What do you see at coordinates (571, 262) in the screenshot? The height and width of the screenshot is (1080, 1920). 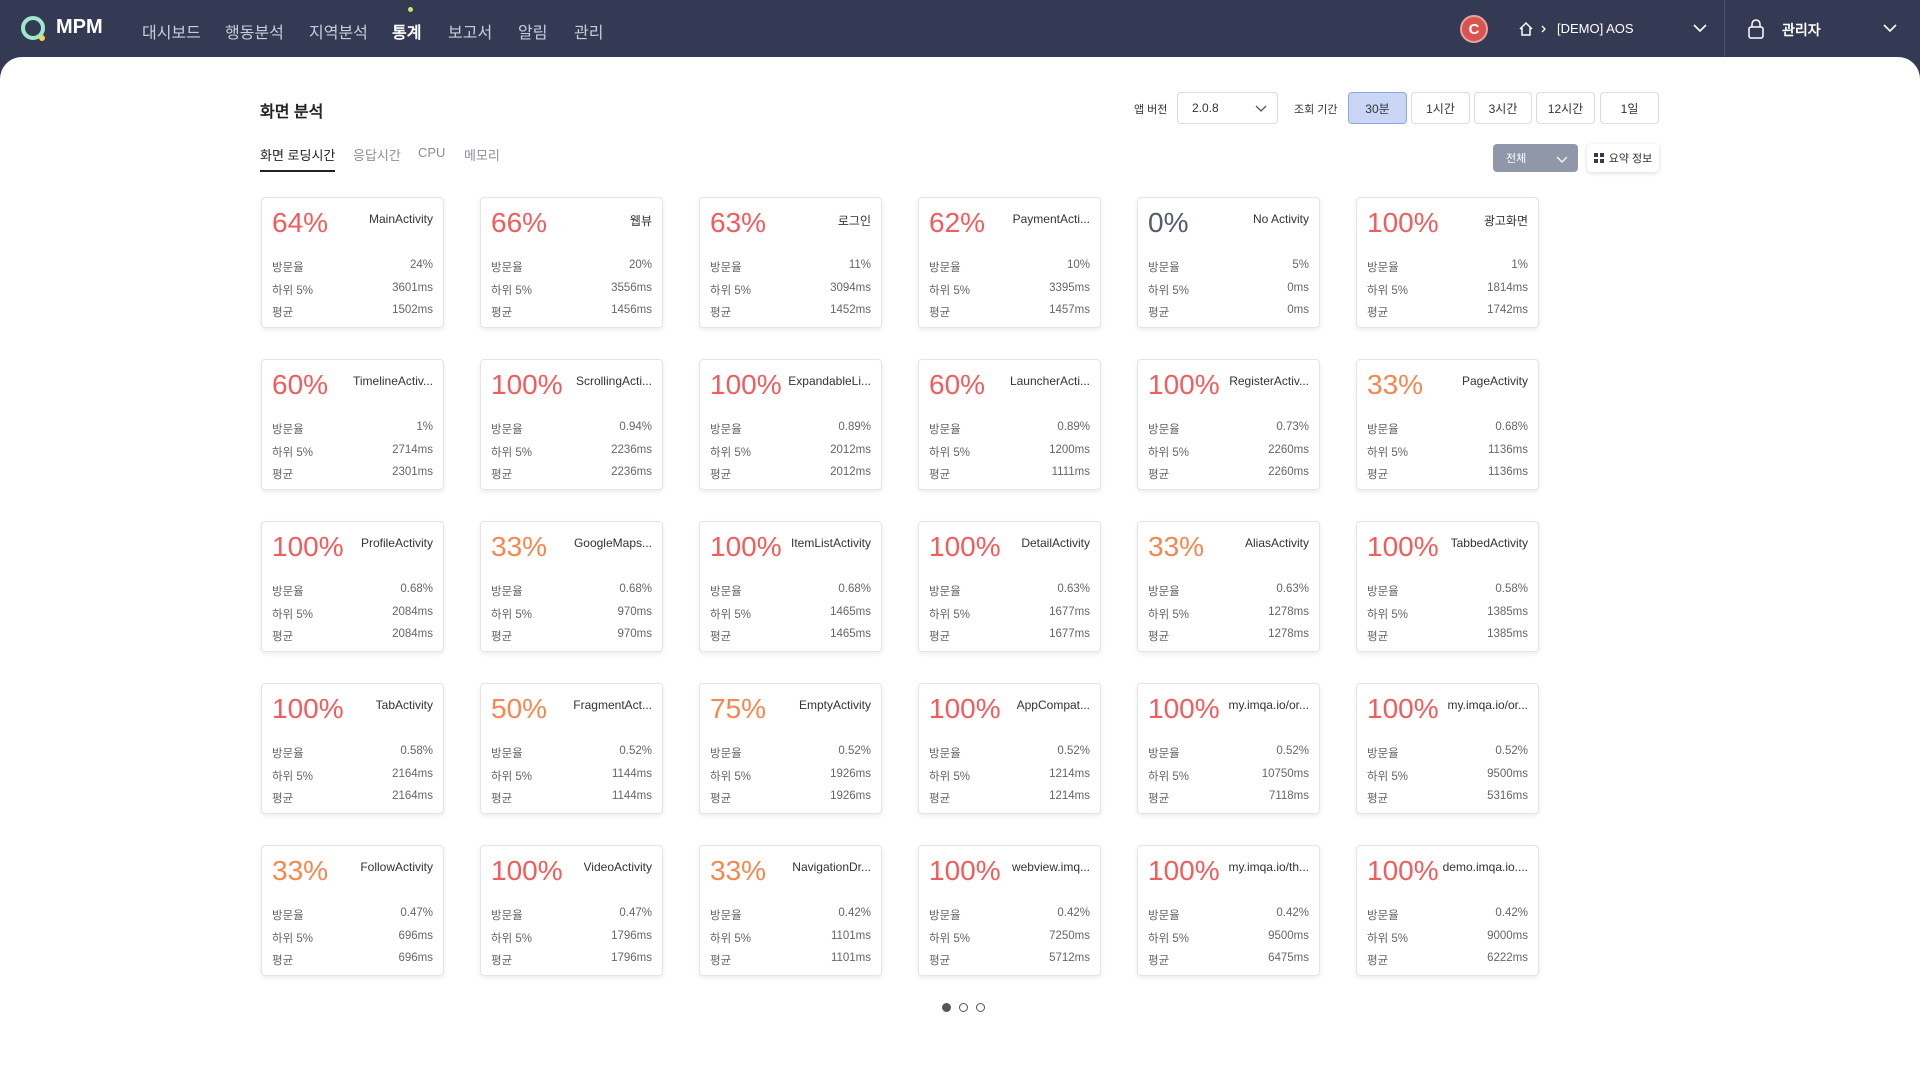 I see `screen-card: 66% 웹뷰 방문율 20% 하위 5% 3556ms 평균 1456ms` at bounding box center [571, 262].